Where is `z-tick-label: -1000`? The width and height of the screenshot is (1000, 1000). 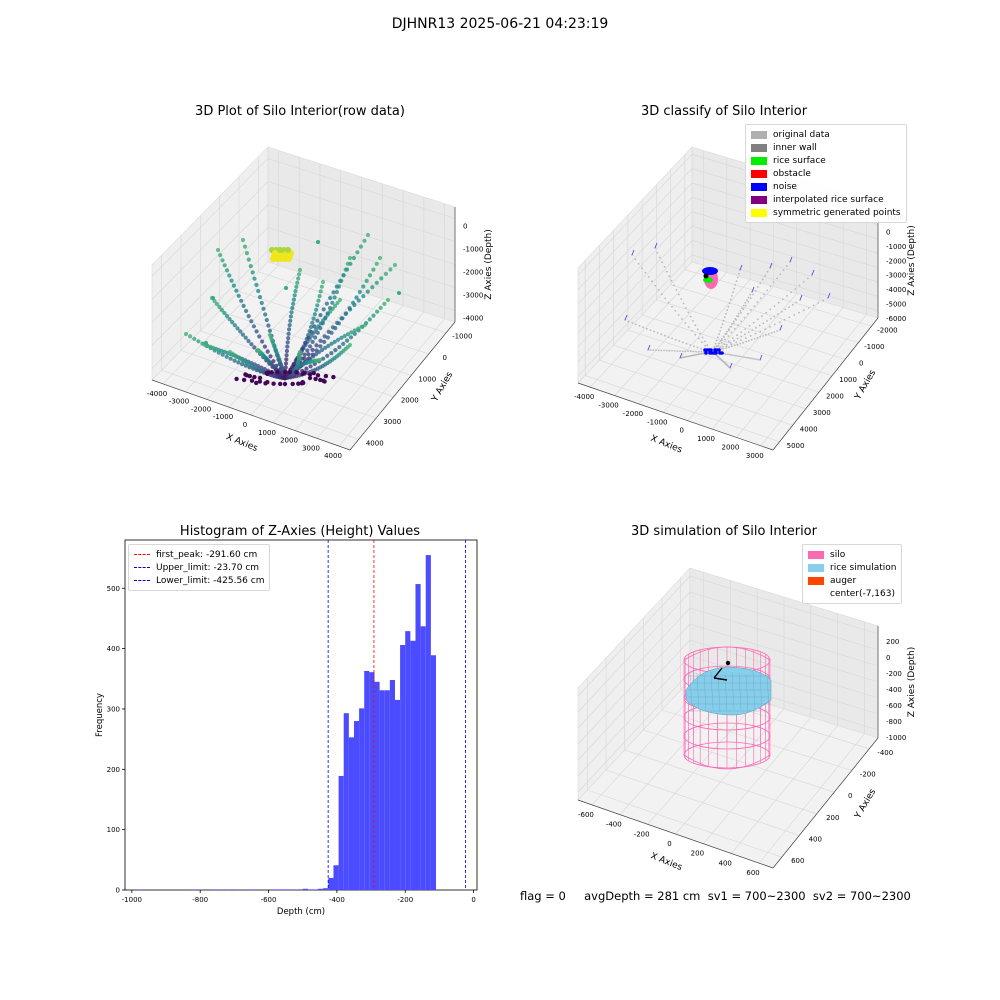 z-tick-label: -1000 is located at coordinates (896, 247).